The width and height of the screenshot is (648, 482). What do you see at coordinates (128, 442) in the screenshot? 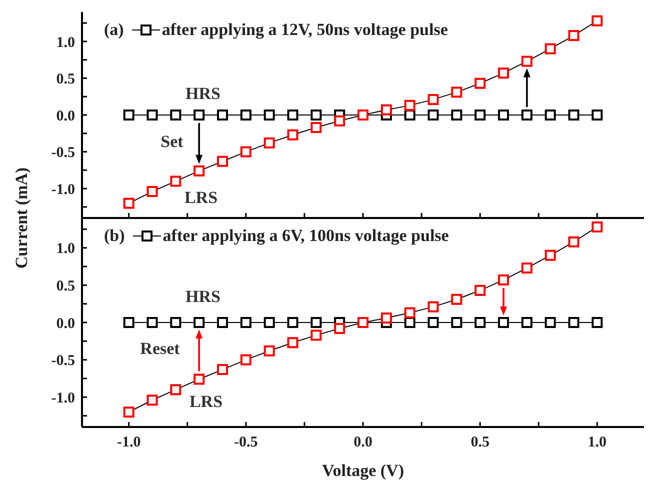
I see `x-tick-label: -1.0` at bounding box center [128, 442].